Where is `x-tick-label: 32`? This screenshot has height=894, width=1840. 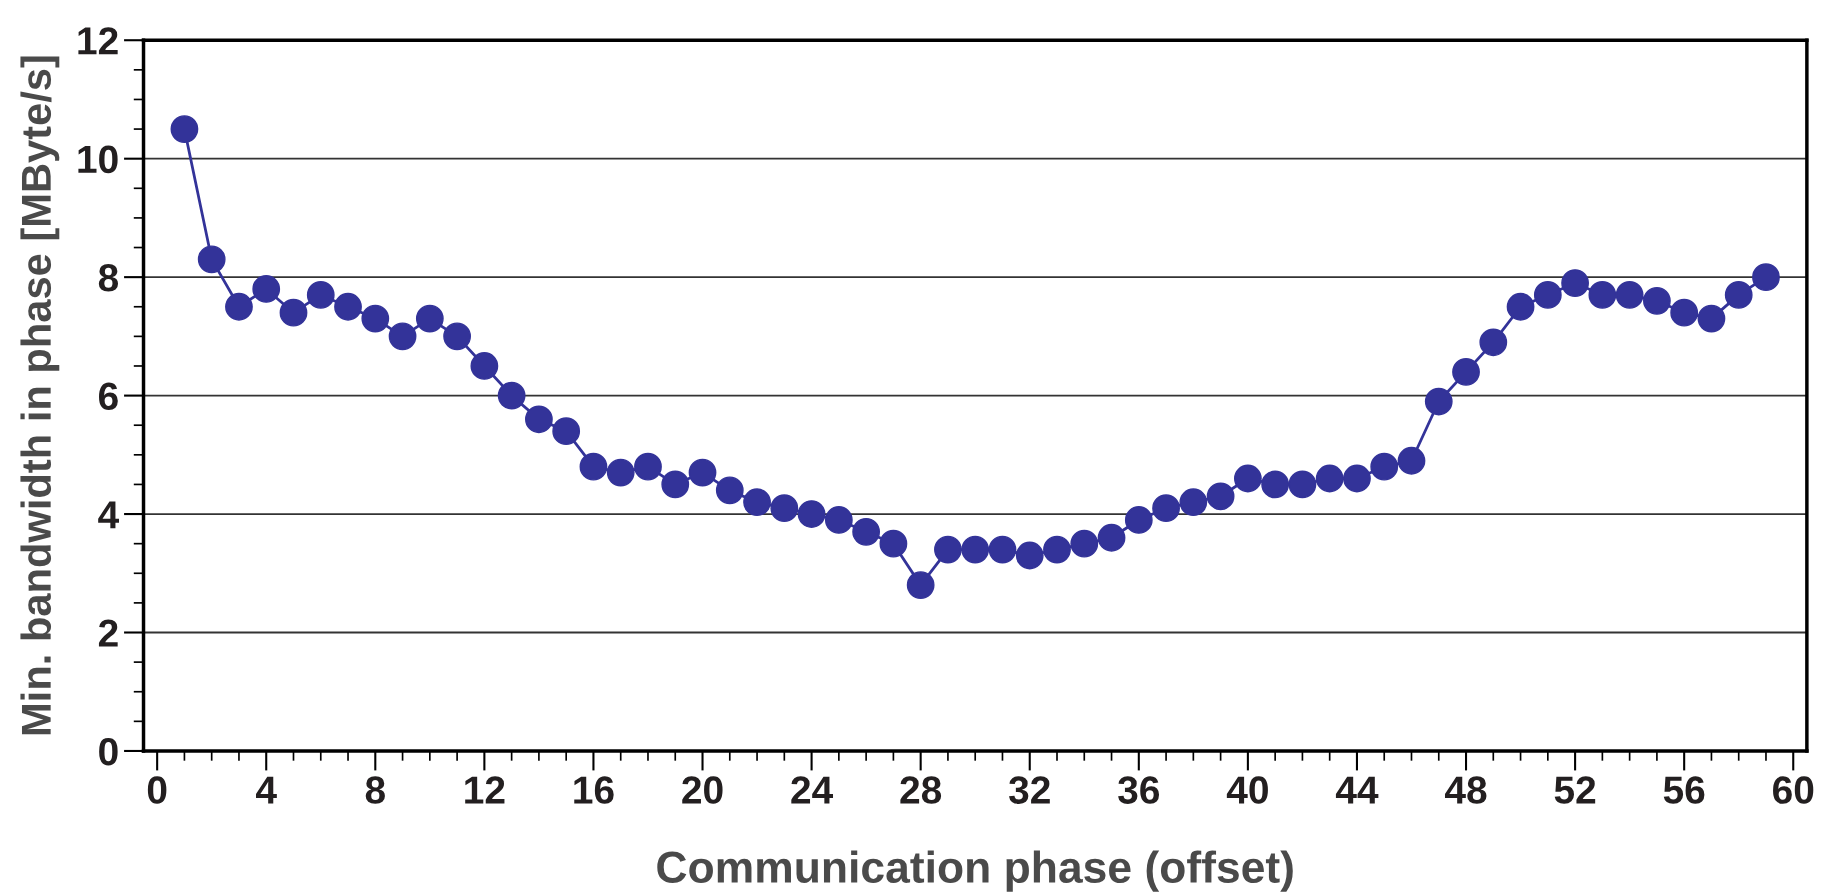
x-tick-label: 32 is located at coordinates (1029, 790).